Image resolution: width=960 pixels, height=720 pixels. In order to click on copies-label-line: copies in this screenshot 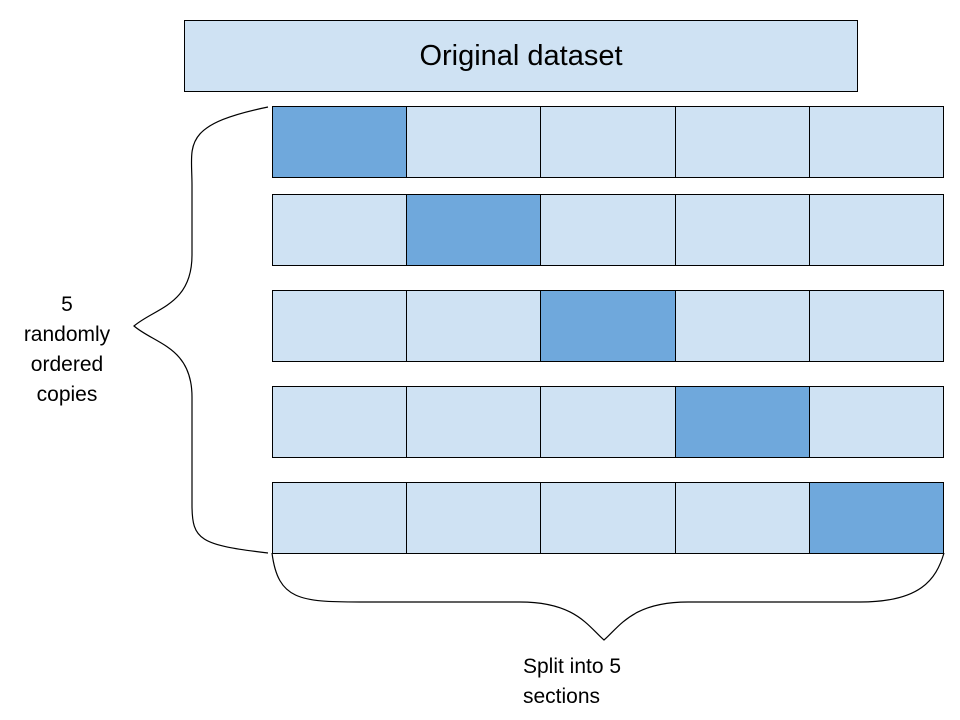, I will do `click(67, 394)`.